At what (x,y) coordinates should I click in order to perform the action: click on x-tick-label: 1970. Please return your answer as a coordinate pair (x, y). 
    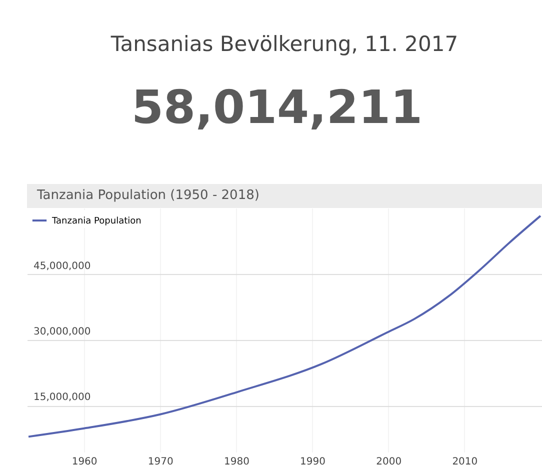
    Looking at the image, I should click on (161, 461).